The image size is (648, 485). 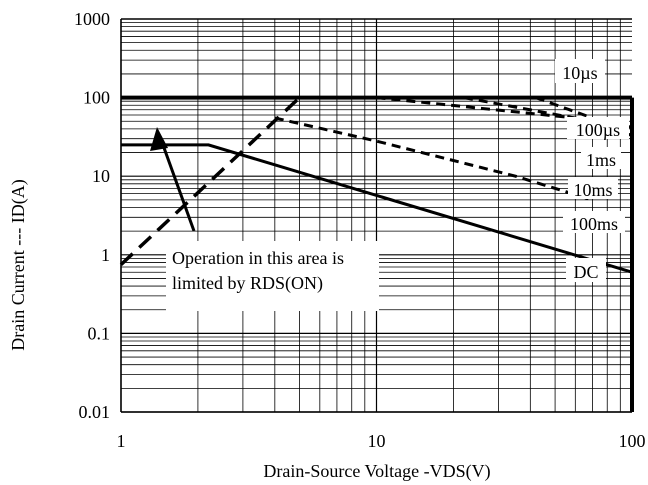 I want to click on annotation-line-1: limited by RDS(ON), so click(x=247, y=283).